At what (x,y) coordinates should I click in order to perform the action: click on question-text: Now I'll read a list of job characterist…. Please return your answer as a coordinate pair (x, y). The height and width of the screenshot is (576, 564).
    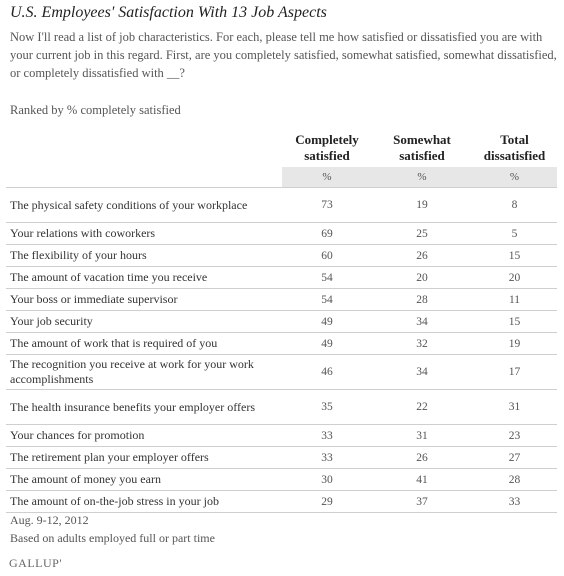
    Looking at the image, I should click on (283, 55).